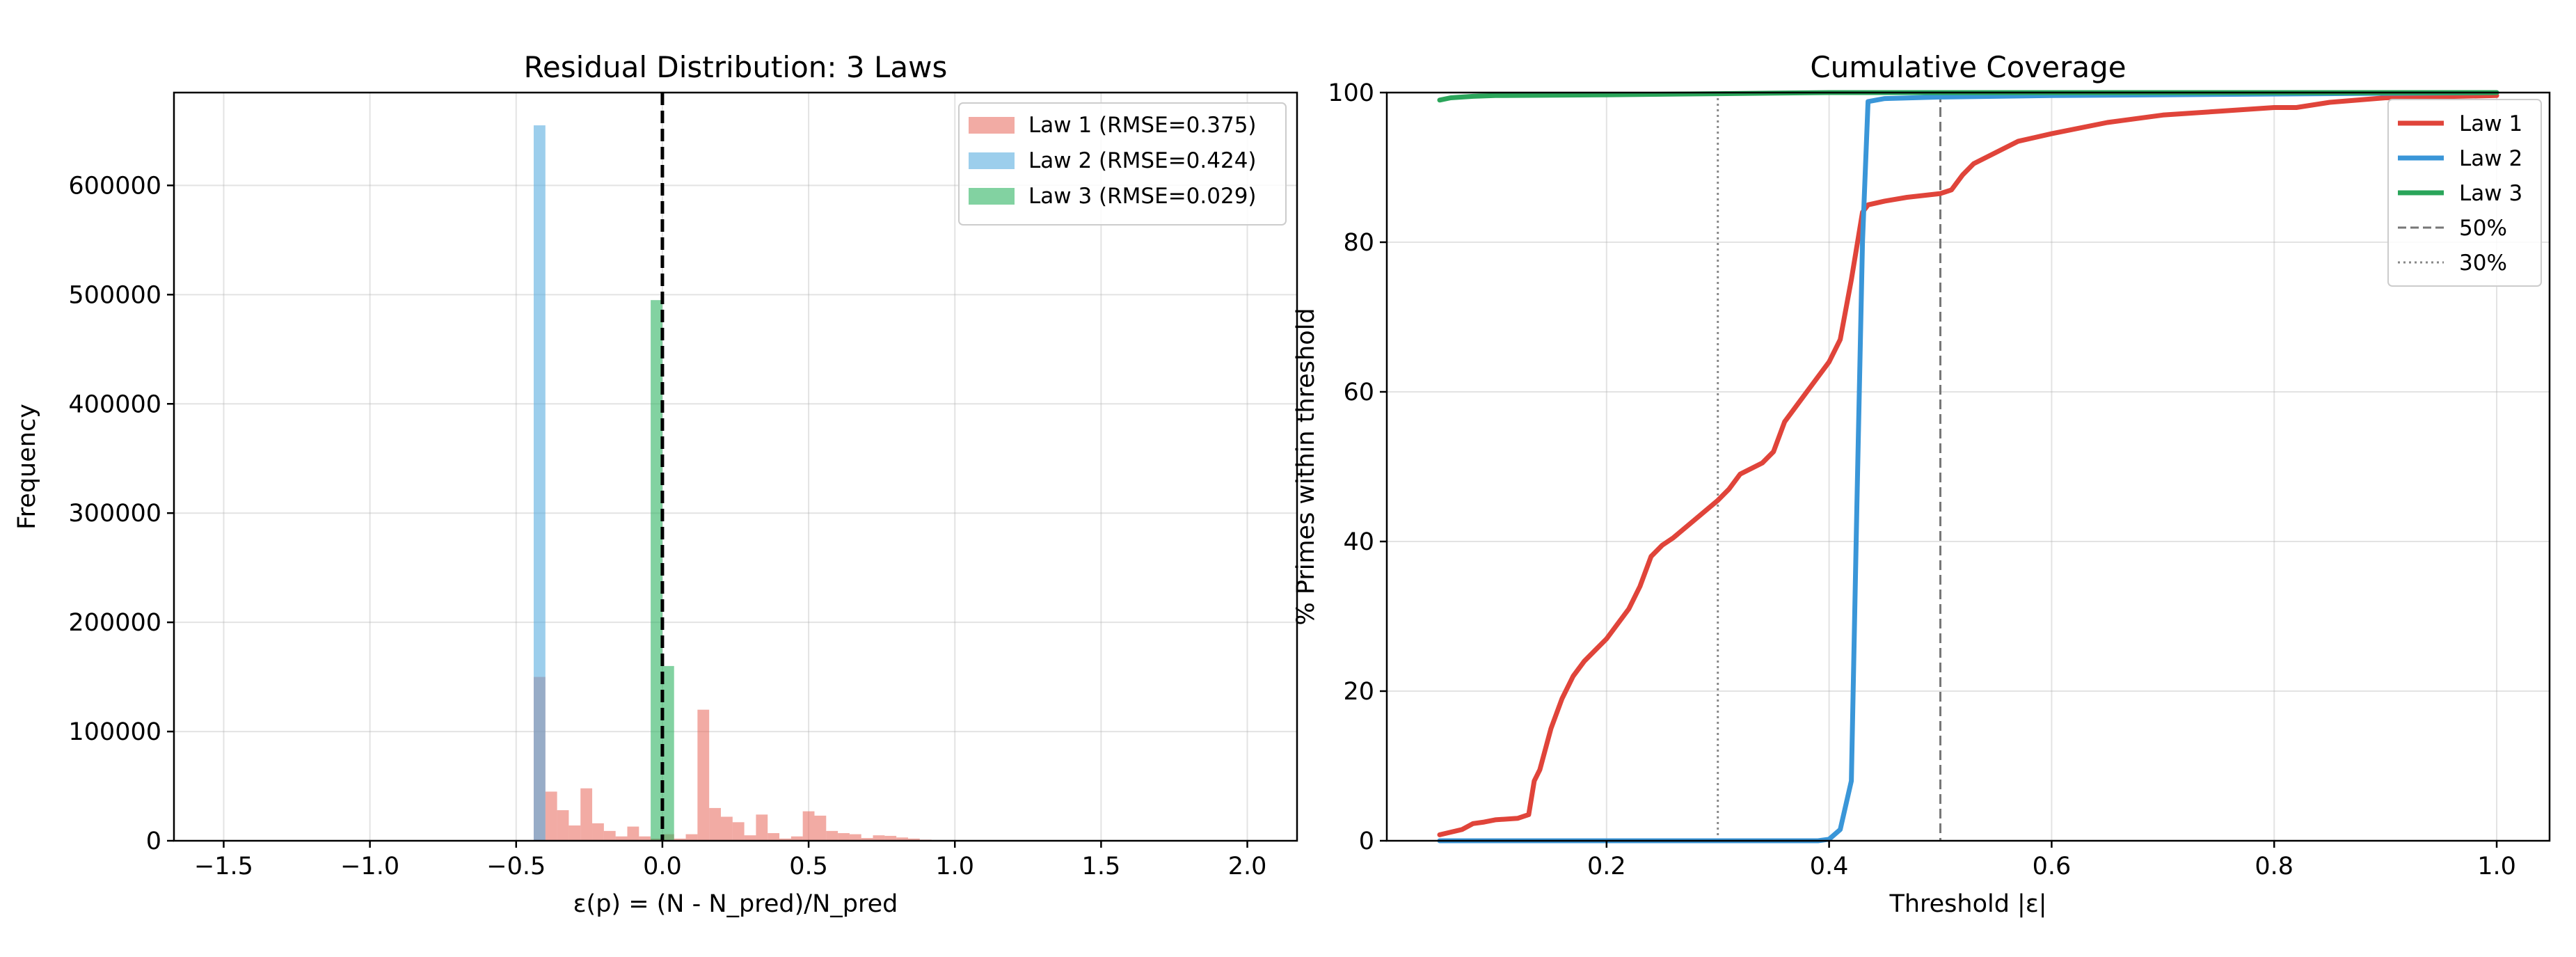  I want to click on x-tick-label: 0.5, so click(808, 866).